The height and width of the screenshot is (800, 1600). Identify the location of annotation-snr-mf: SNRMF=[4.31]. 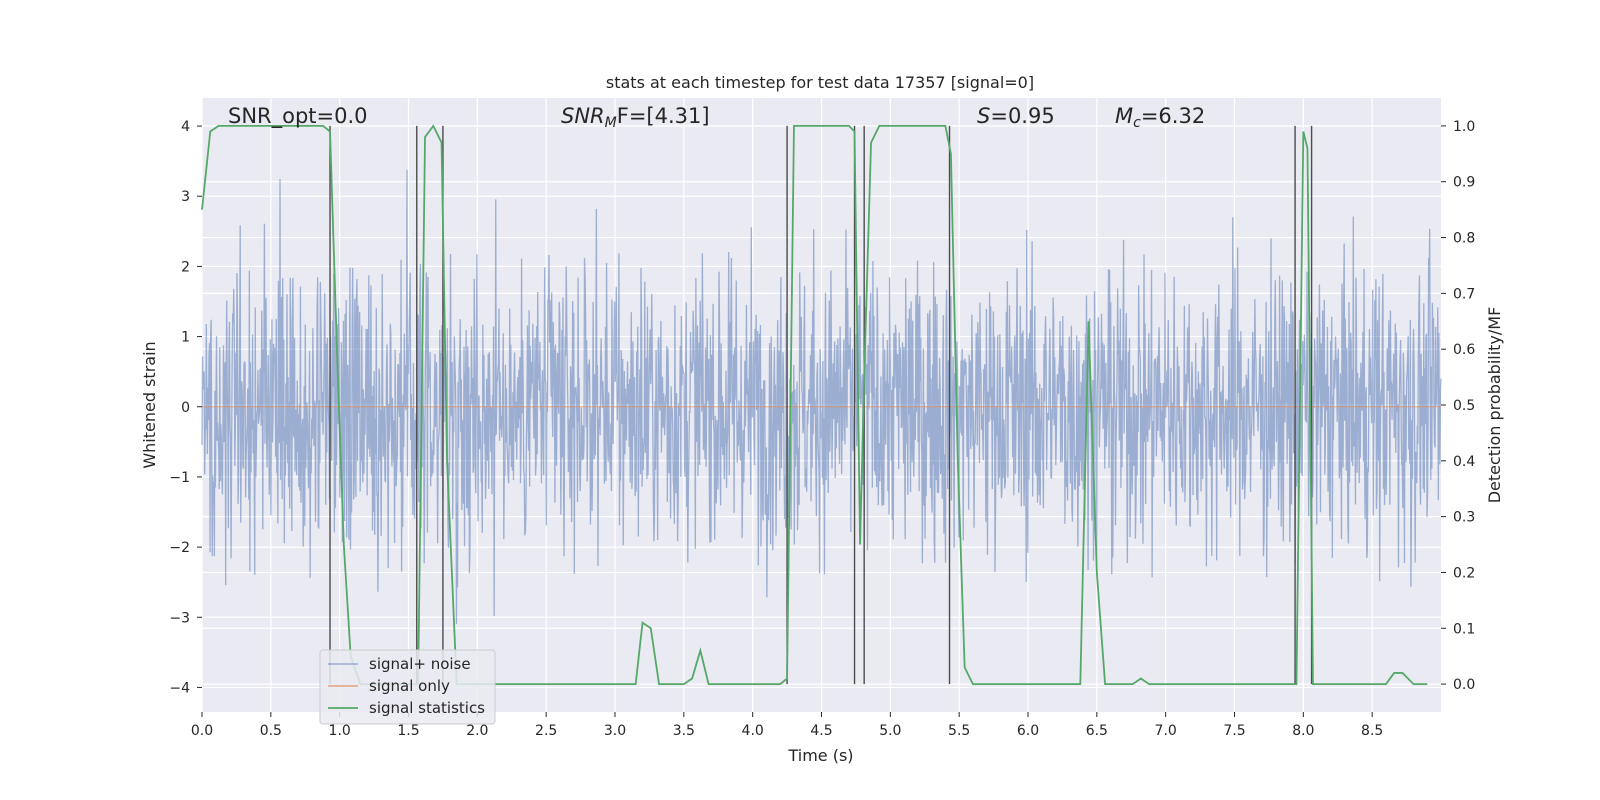
(635, 117).